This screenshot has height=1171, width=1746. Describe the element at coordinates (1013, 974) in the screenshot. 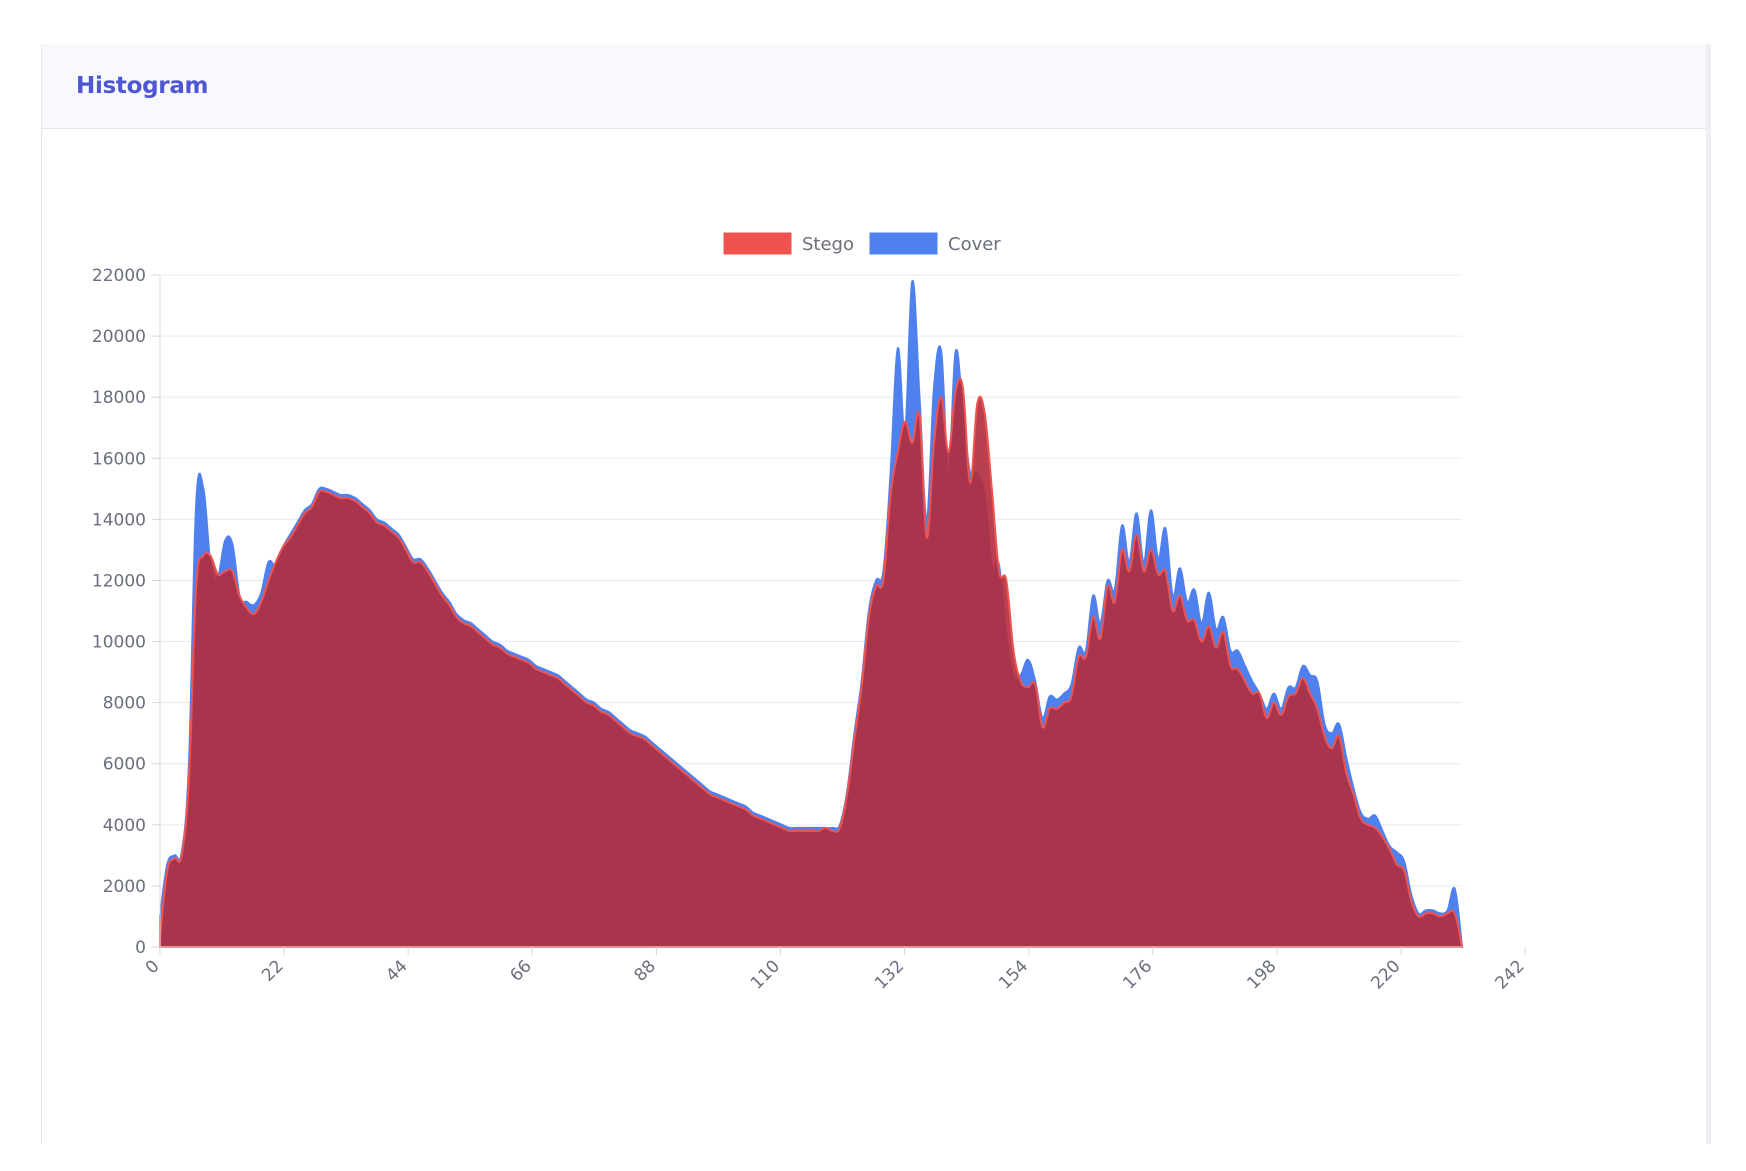

I see `x-tick-label: 154` at that location.